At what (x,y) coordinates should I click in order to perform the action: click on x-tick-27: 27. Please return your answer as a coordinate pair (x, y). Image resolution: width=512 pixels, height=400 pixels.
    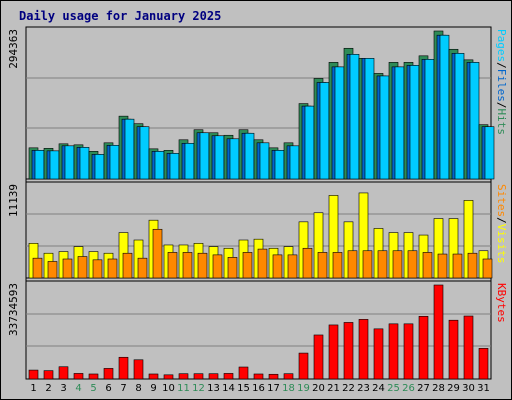
    Looking at the image, I should click on (423, 388).